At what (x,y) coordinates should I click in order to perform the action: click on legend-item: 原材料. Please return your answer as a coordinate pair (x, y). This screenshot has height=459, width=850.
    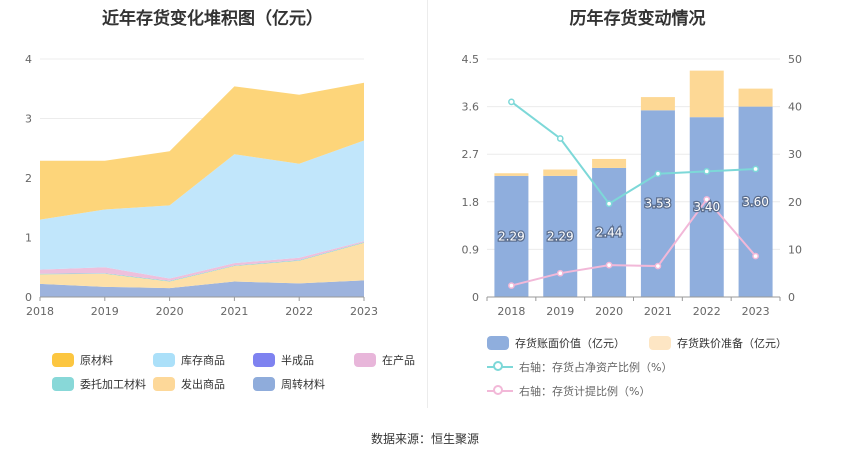
    Looking at the image, I should click on (82, 360).